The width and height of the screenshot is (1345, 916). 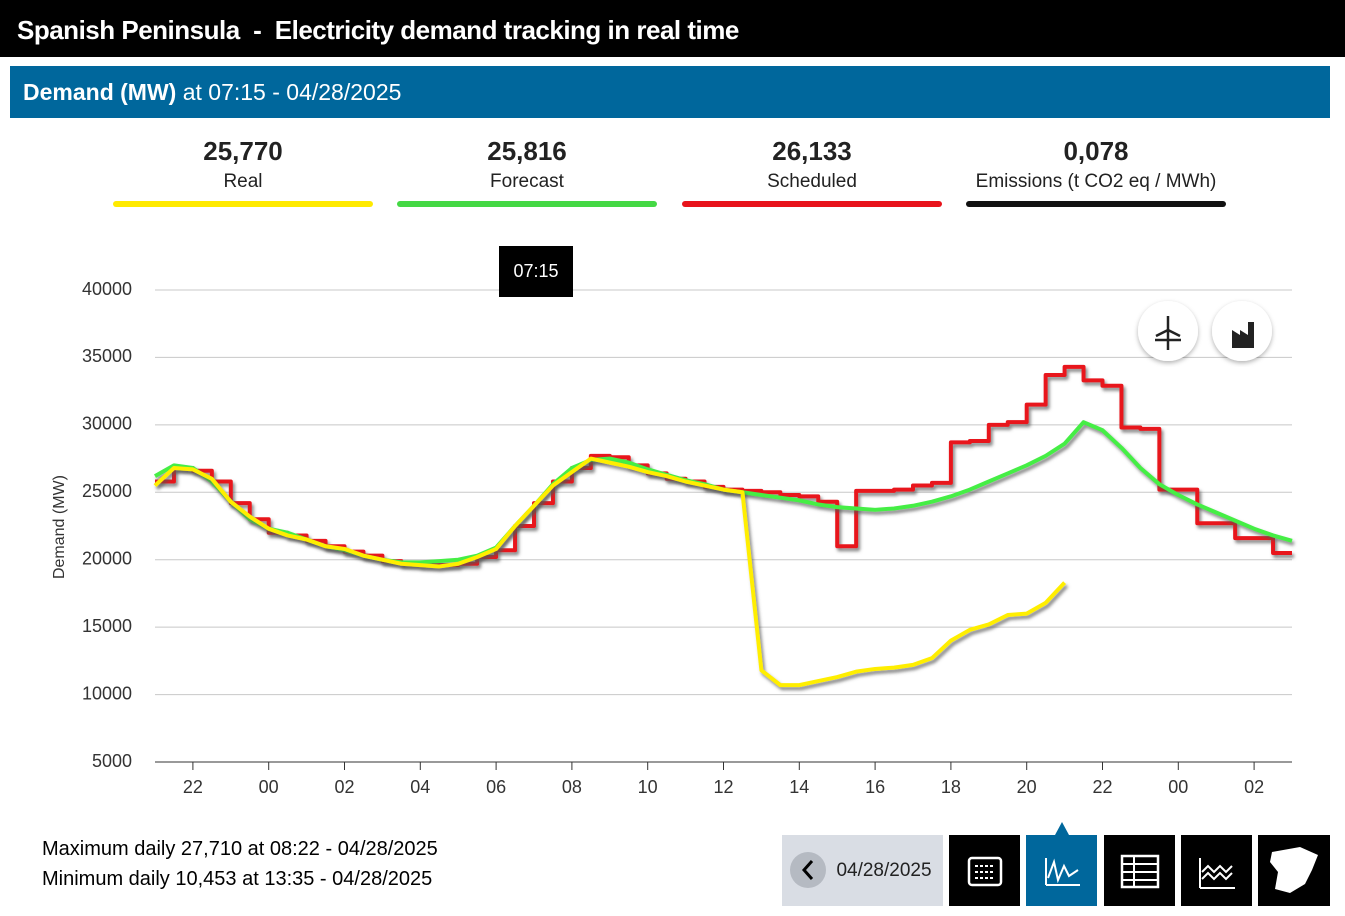 I want to click on region: Spanish Peninsula, so click(x=128, y=30).